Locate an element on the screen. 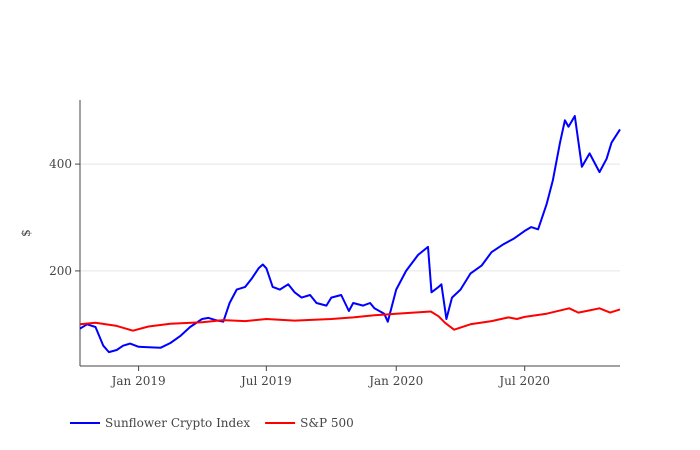 The width and height of the screenshot is (700, 450). legend-item-sunflower-crypto-index: Sunflower Crypto Index is located at coordinates (160, 423).